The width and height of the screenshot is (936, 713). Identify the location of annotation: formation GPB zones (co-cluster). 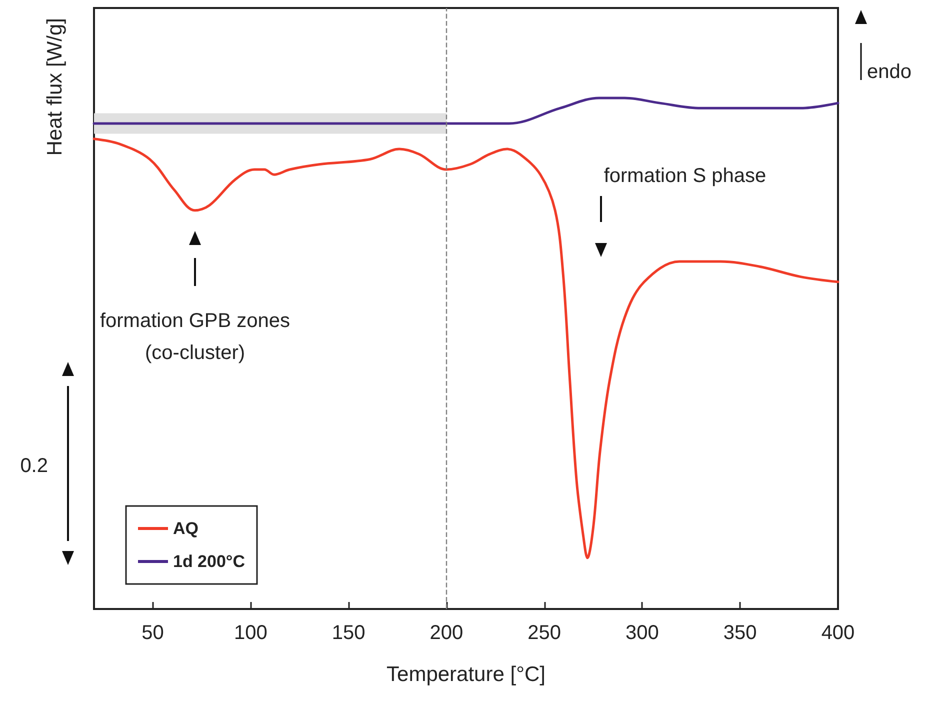
(195, 337).